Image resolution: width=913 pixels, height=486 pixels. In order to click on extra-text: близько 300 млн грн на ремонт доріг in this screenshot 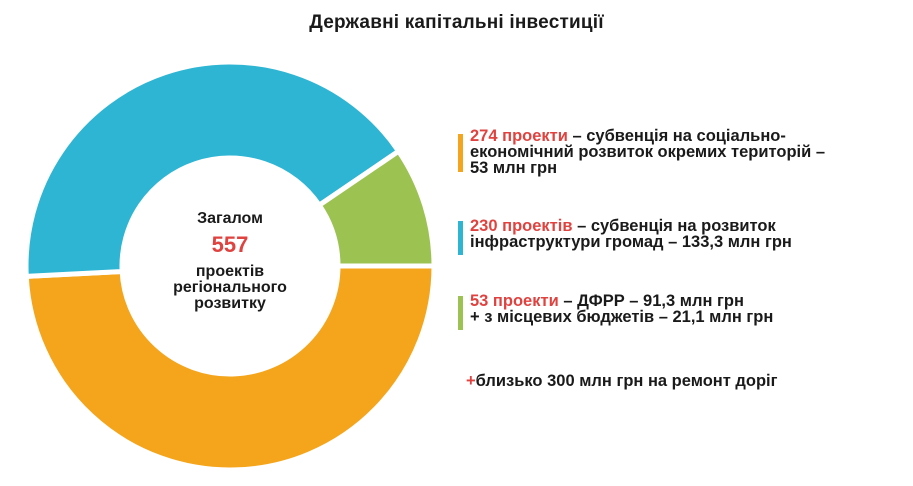, I will do `click(626, 381)`.